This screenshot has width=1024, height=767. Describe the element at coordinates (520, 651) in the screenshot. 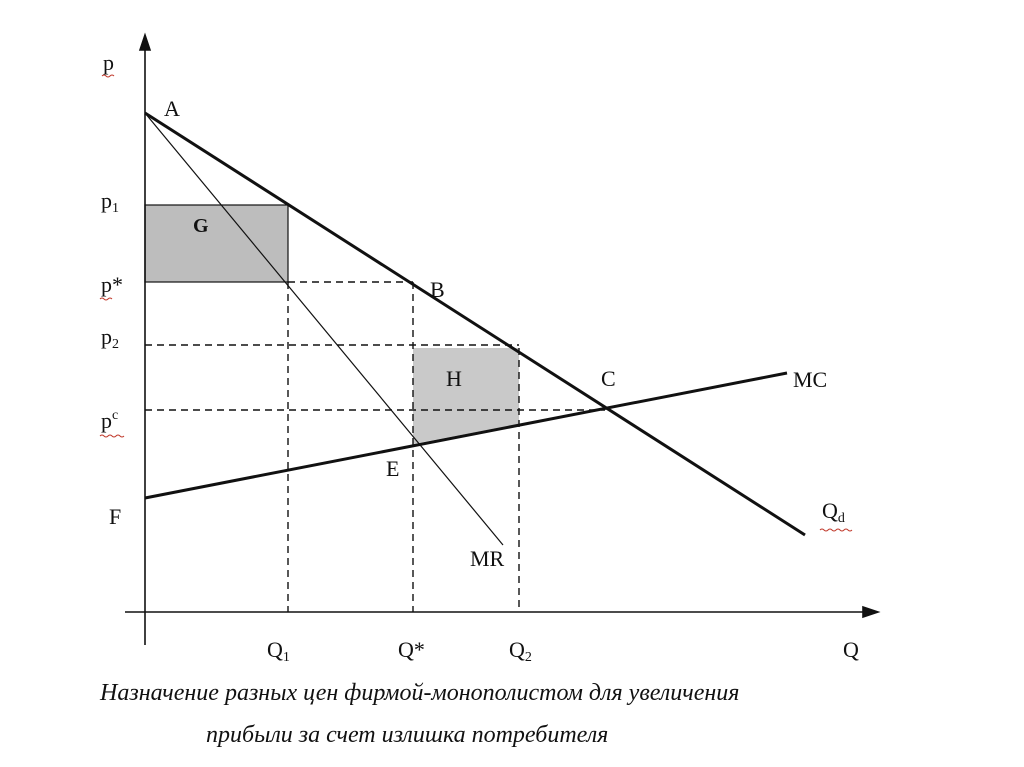

I see `quantity-label-q2: Q2` at that location.